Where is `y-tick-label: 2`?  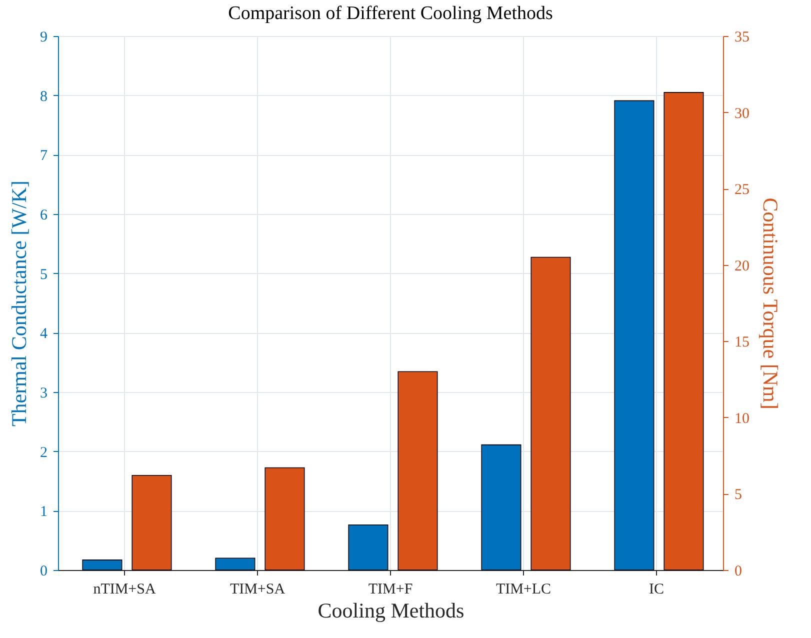
y-tick-label: 2 is located at coordinates (44, 452).